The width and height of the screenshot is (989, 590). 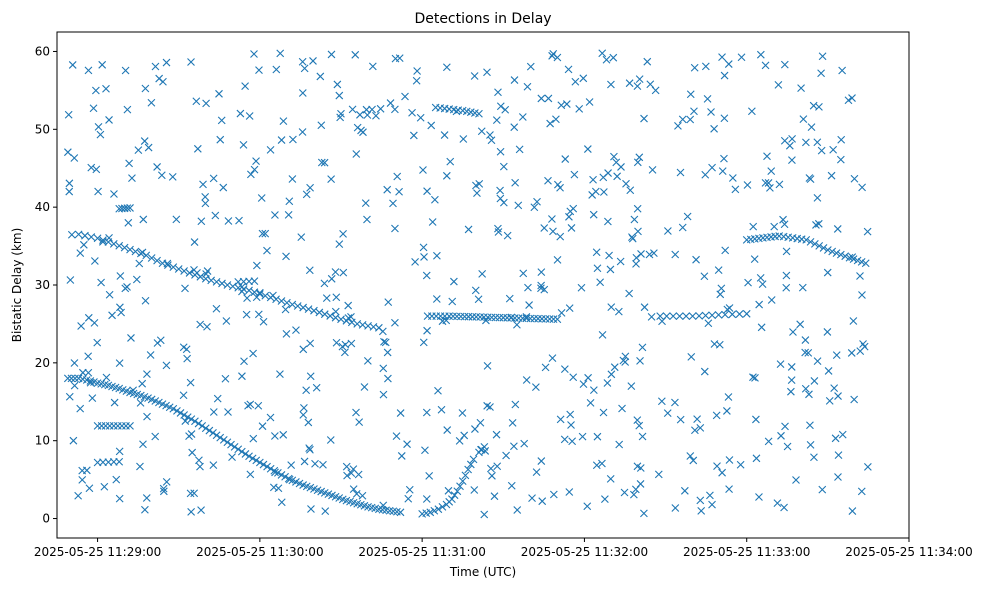 I want to click on chart-title: Detections in Delay, so click(x=482, y=19).